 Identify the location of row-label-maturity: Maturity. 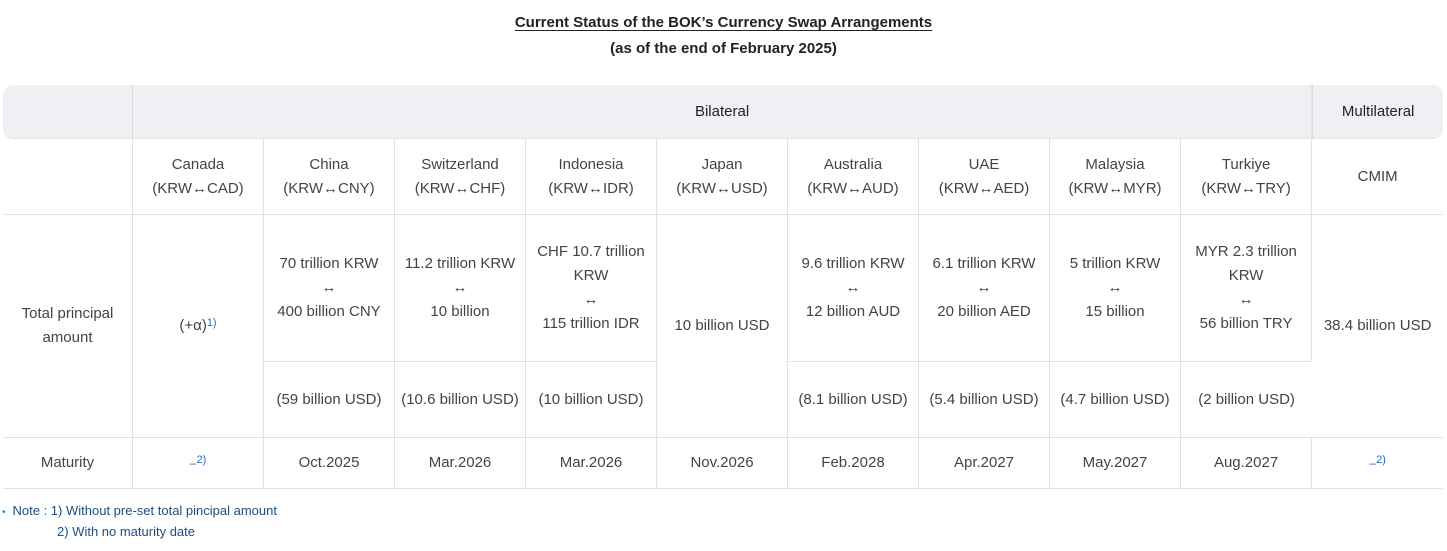
(68, 463).